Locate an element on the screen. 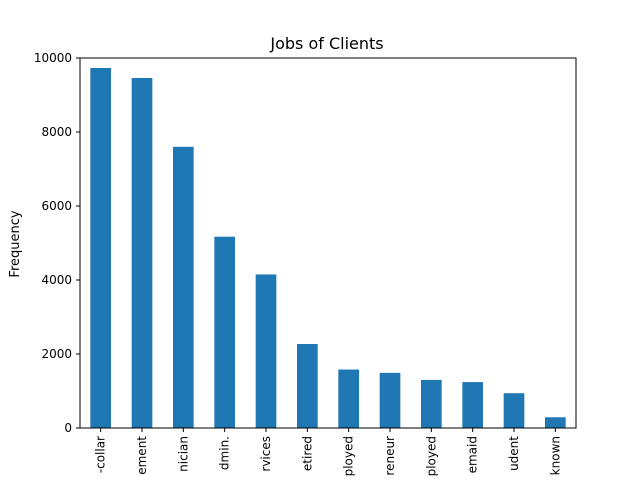 The height and width of the screenshot is (480, 640). y-tick-label-2: 4000 is located at coordinates (56, 280).